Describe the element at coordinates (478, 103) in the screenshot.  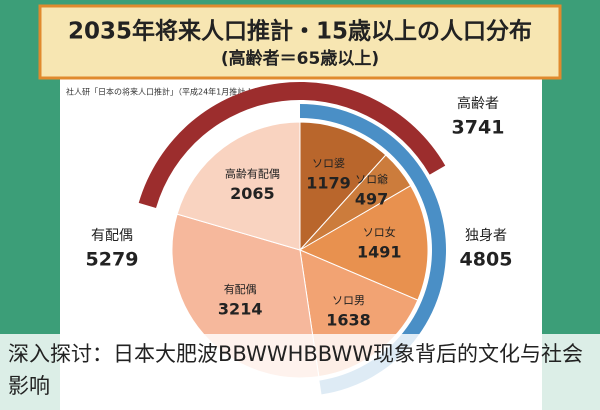
I see `group-label: 高齢者` at that location.